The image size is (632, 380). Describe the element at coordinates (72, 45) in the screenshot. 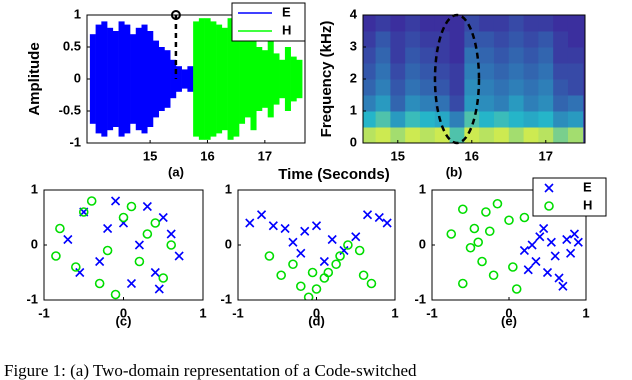

I see `y-tick-label: 0.5` at that location.